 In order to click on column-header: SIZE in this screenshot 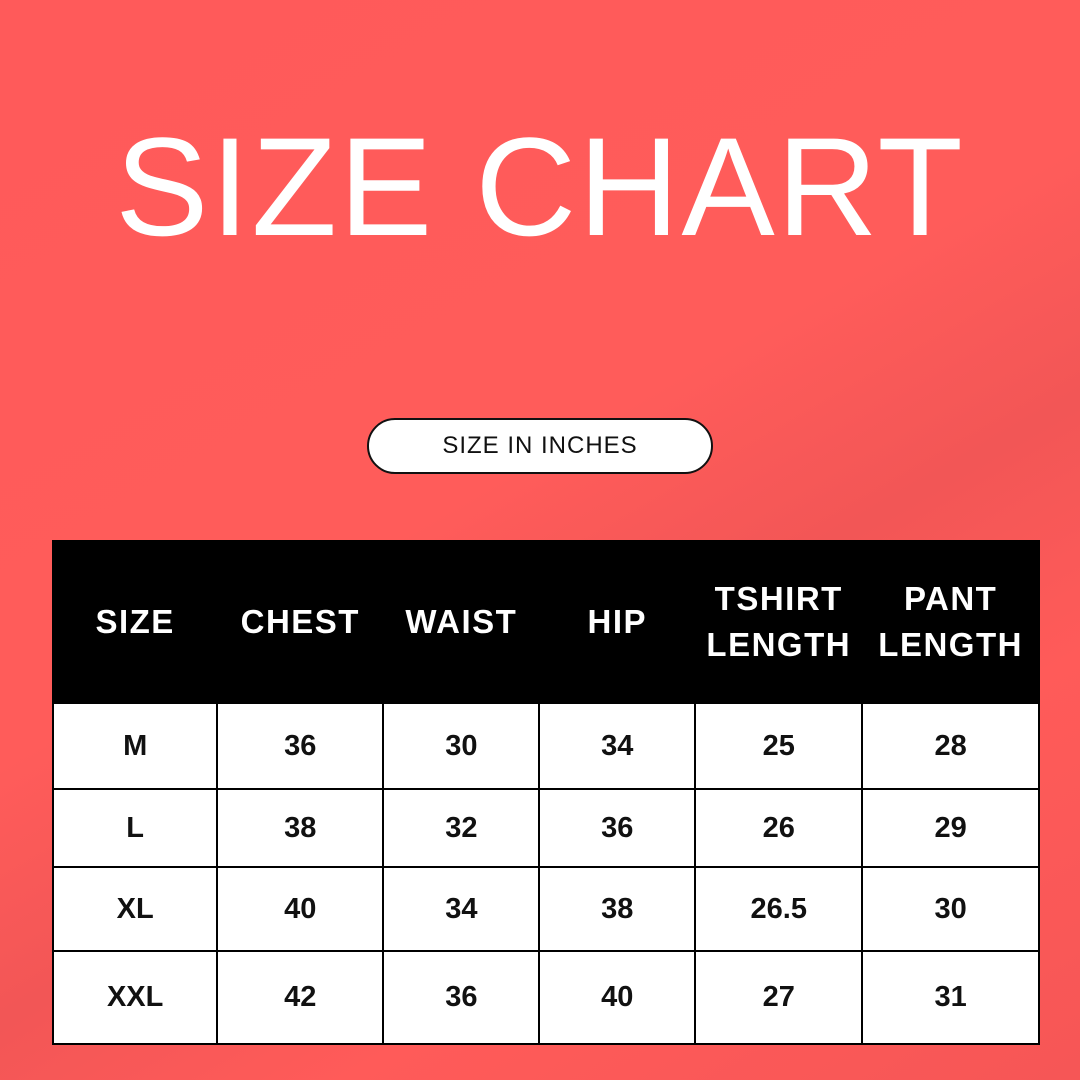, I will do `click(135, 622)`.